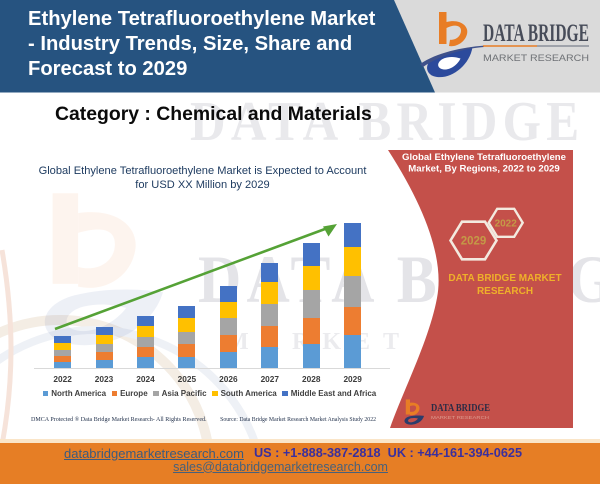 This screenshot has width=600, height=484. I want to click on bar-segment-2026-asia-pacific, so click(228, 326).